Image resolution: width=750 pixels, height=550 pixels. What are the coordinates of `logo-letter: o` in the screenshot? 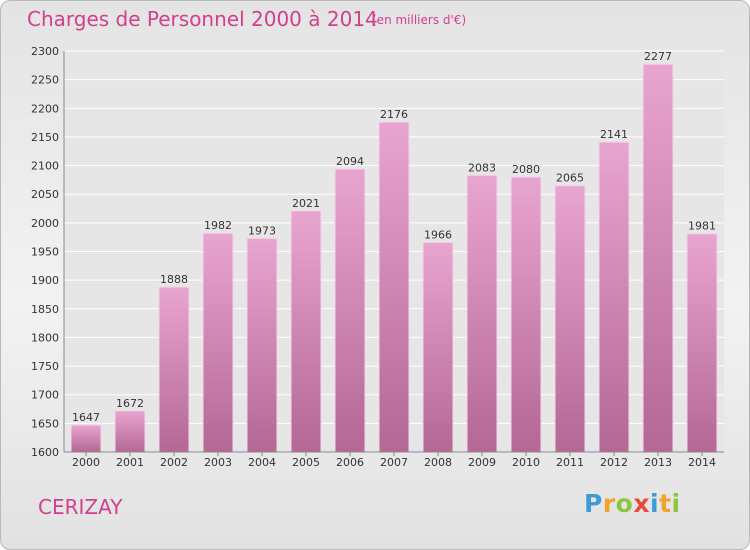 It's located at (624, 503).